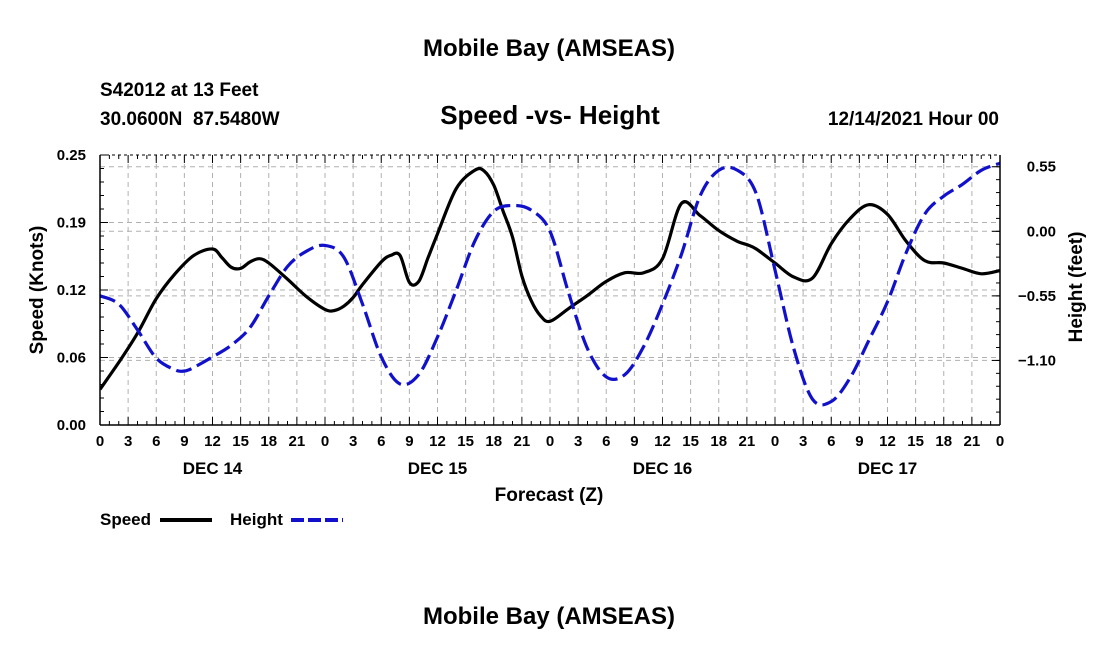 Image resolution: width=1100 pixels, height=655 pixels. Describe the element at coordinates (37, 290) in the screenshot. I see `y-axis-label-left: Speed (Knots)` at that location.